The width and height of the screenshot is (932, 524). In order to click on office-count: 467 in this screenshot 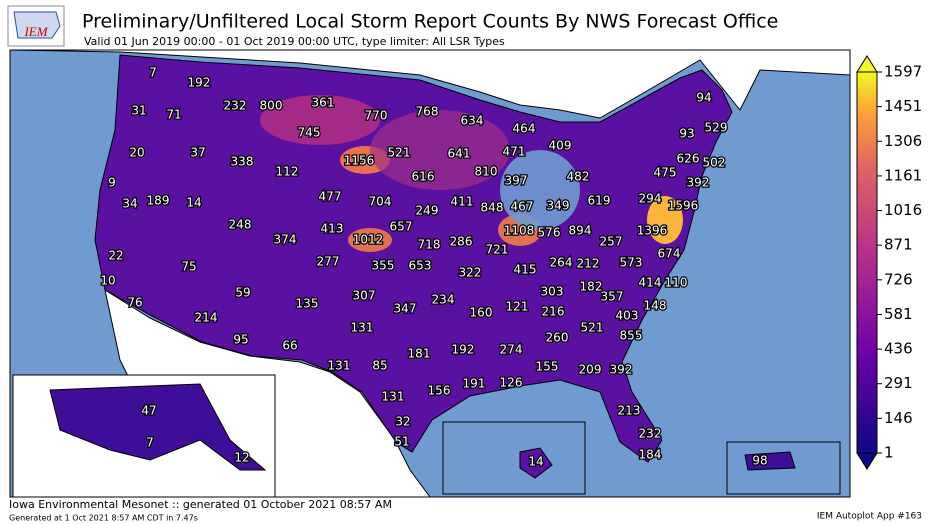, I will do `click(522, 207)`.